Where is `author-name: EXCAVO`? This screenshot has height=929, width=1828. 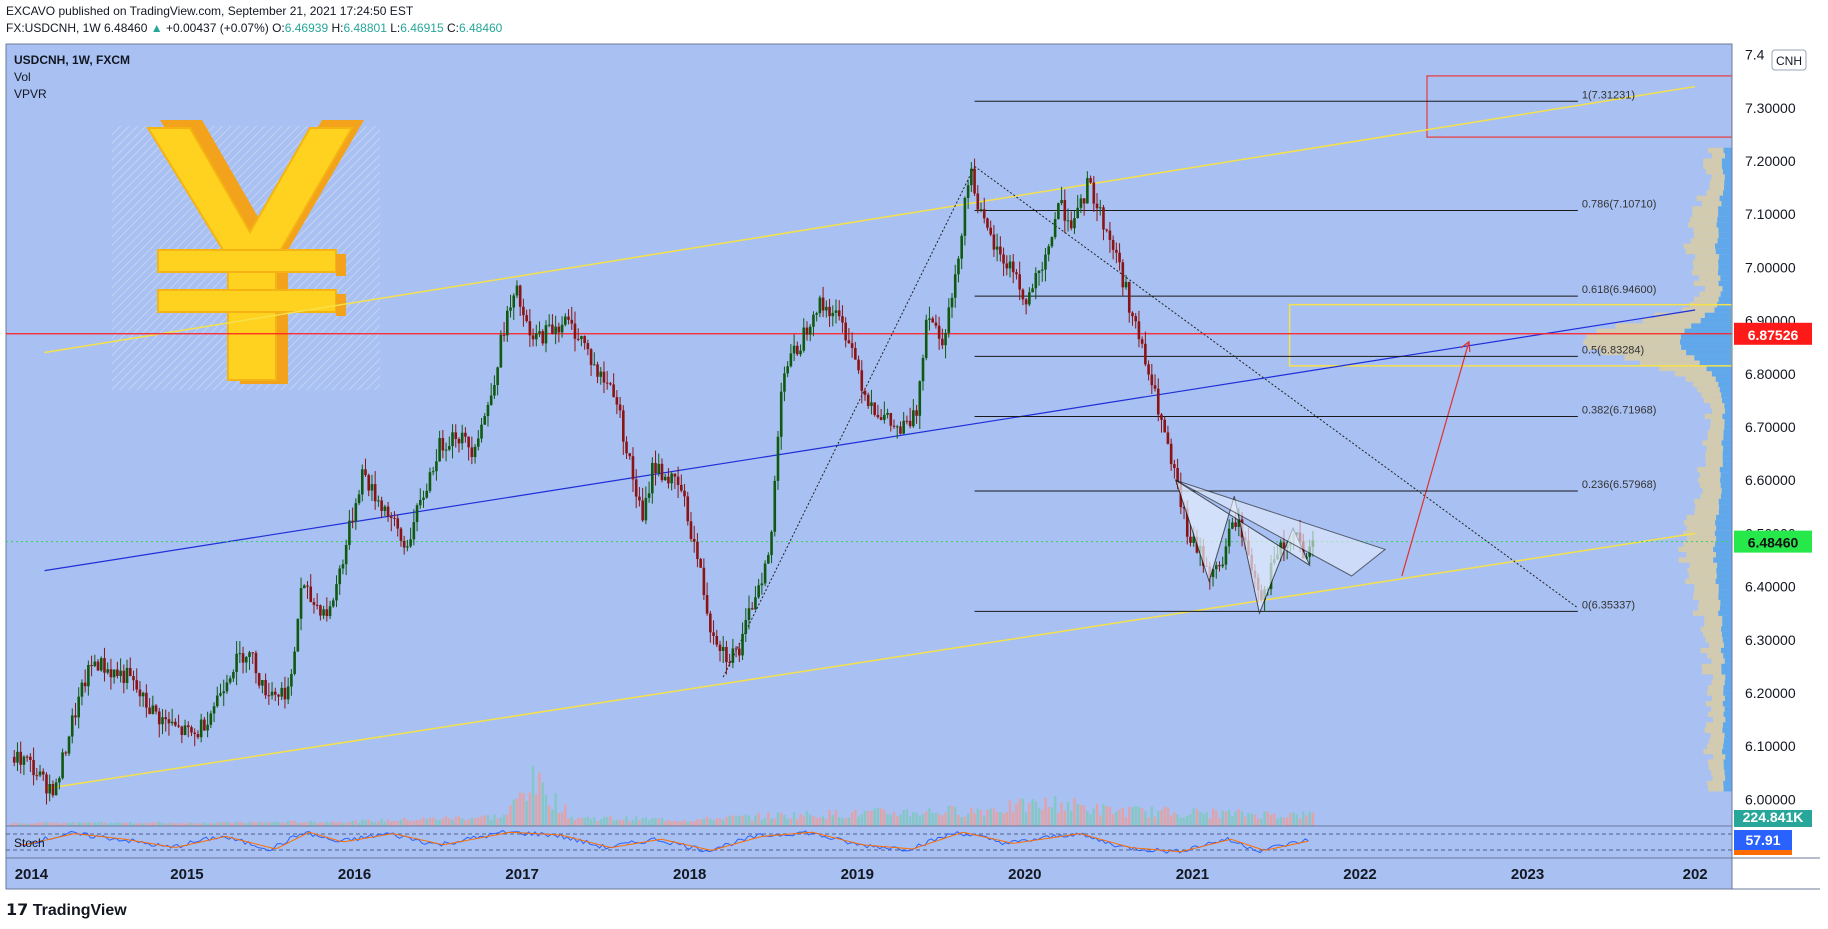
author-name: EXCAVO is located at coordinates (31, 11).